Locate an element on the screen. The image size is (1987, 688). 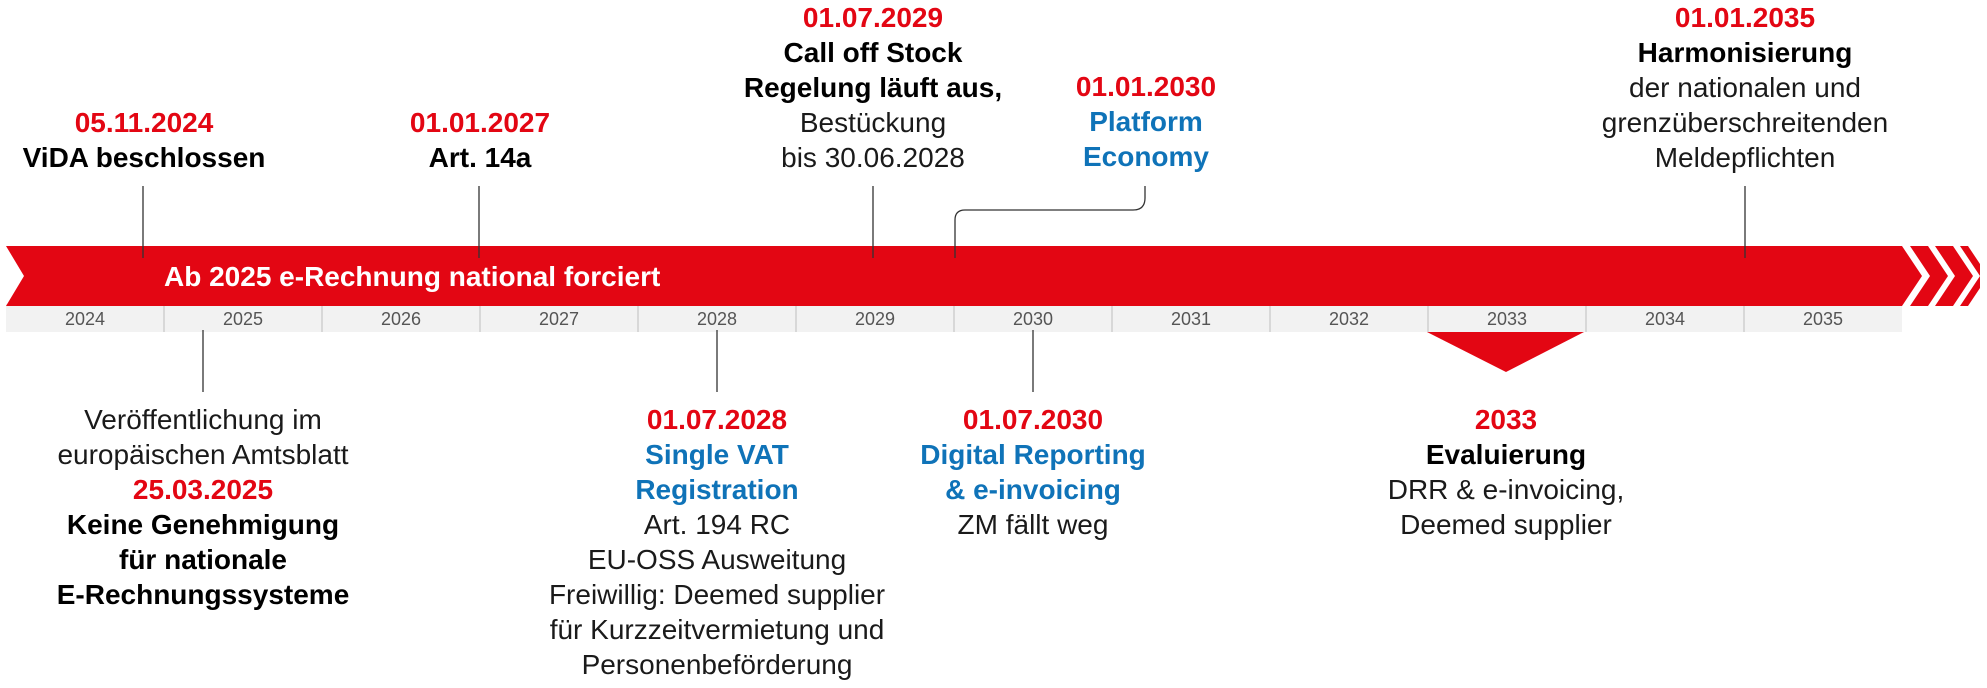
event-text: Personenbeförderung is located at coordinates (717, 664).